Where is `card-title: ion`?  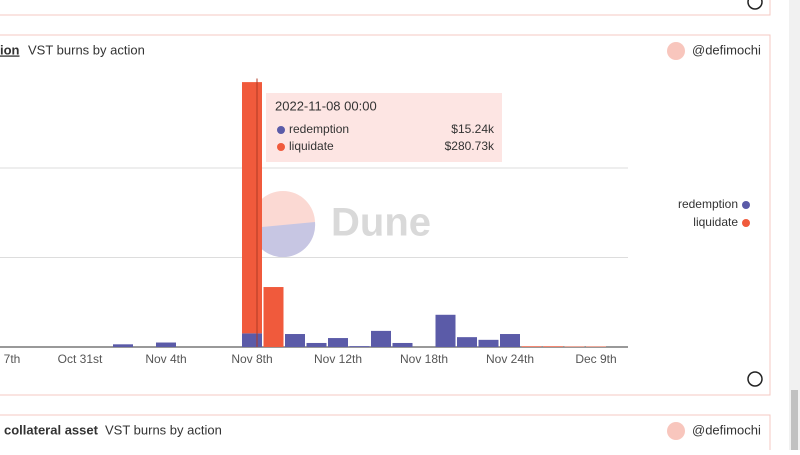
card-title: ion is located at coordinates (10, 49).